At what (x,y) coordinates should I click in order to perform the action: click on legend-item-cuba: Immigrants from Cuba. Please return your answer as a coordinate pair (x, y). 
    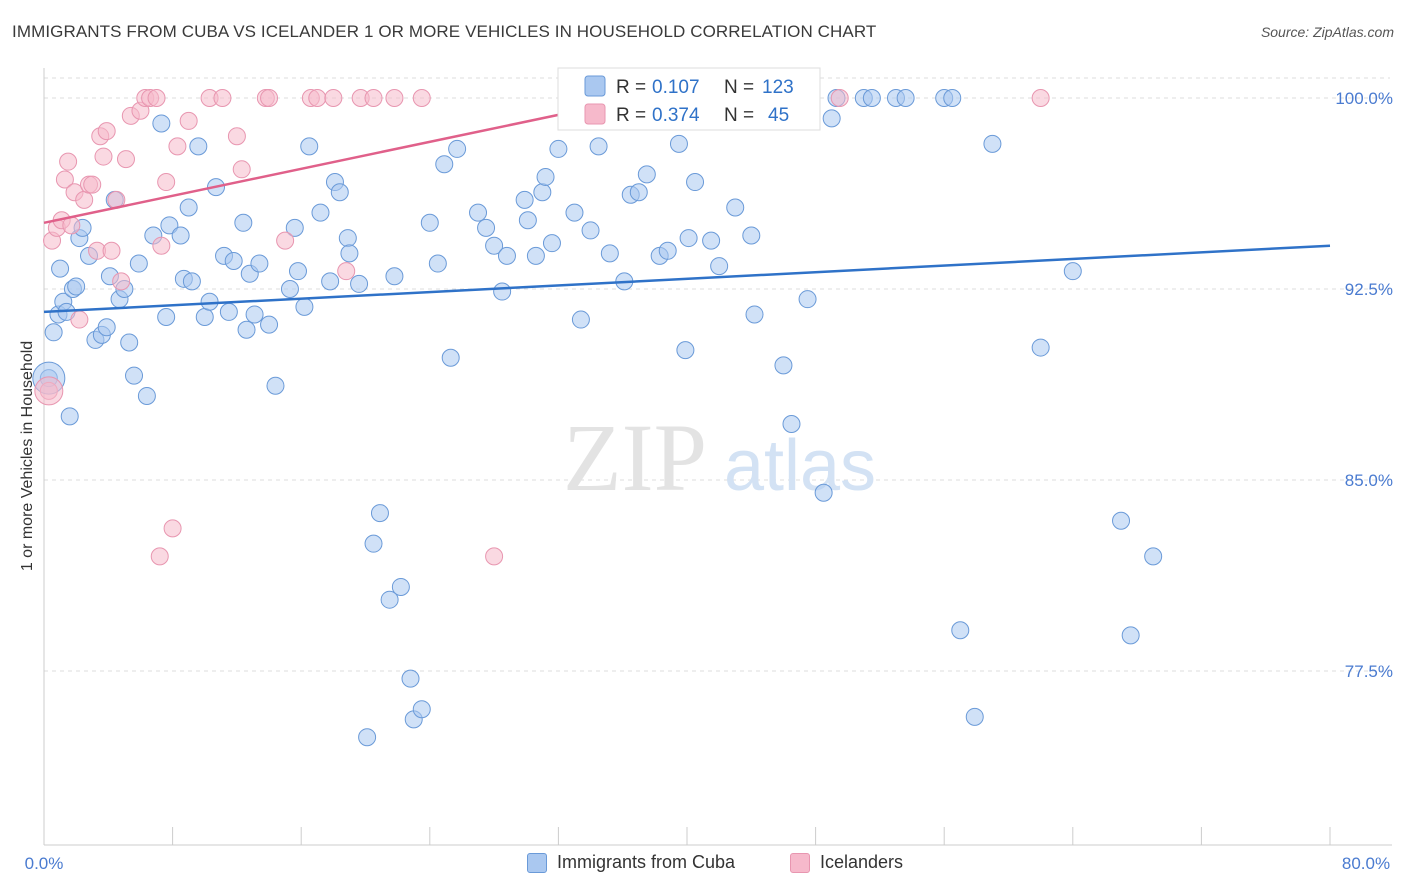
    Looking at the image, I should click on (631, 862).